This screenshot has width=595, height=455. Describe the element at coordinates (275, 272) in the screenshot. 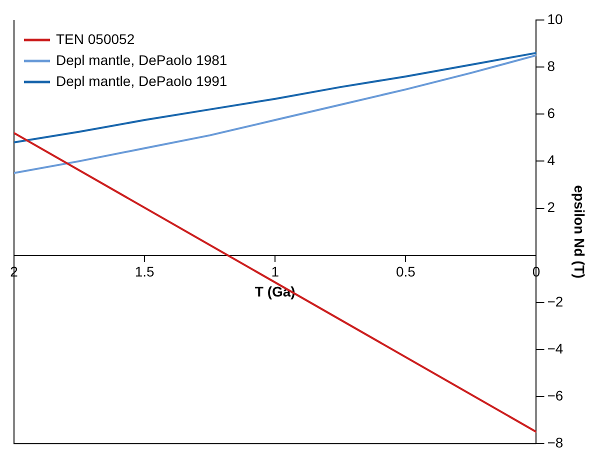

I see `x-tick-label: 1` at that location.